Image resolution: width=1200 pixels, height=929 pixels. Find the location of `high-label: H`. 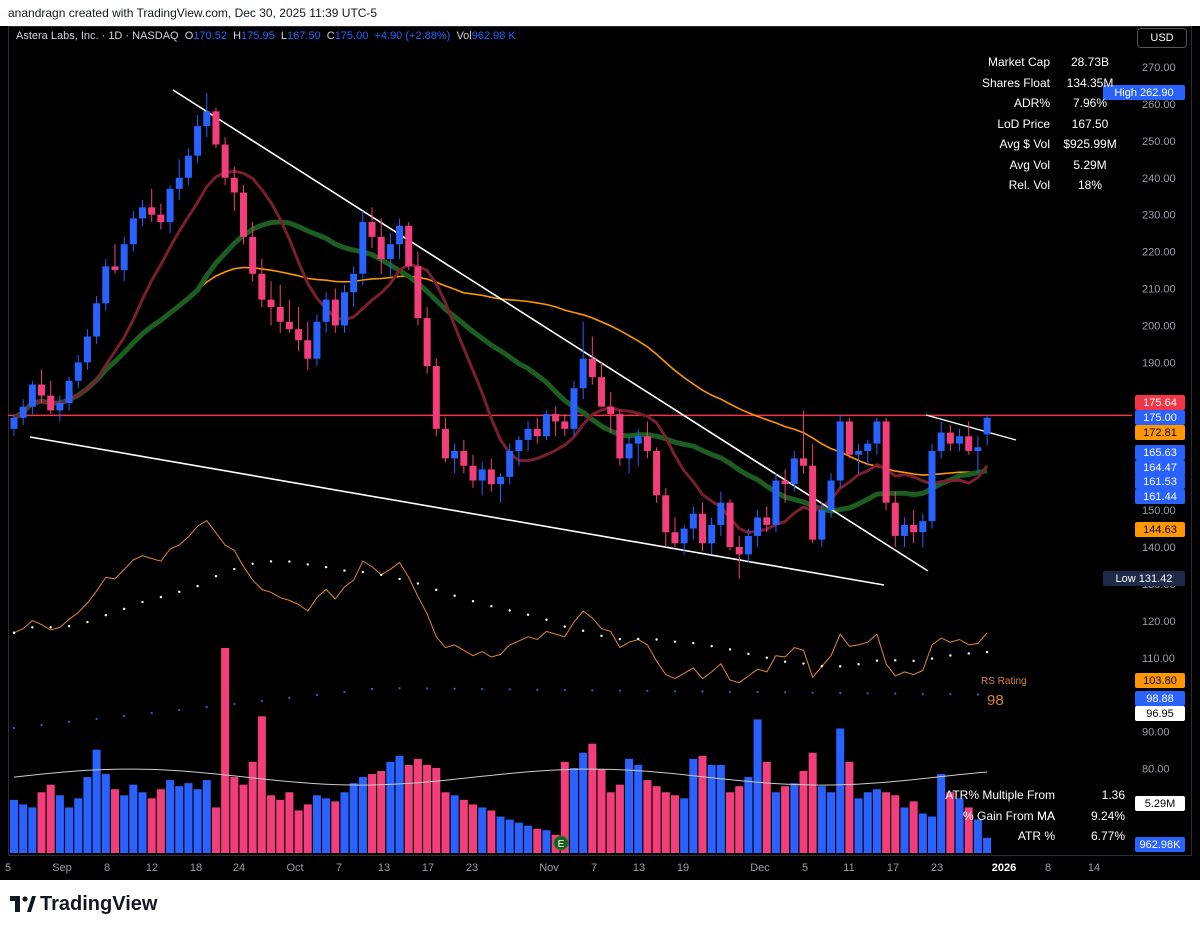

high-label: H is located at coordinates (237, 36).